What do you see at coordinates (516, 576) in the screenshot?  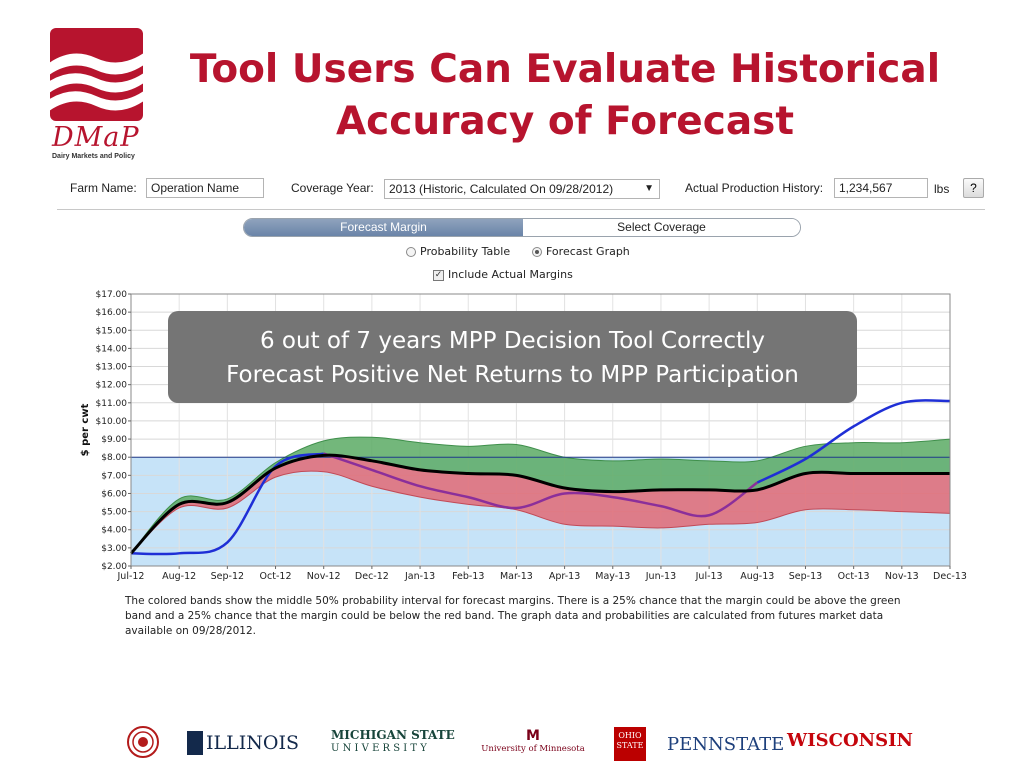 I see `x-tick-label: Mar-13` at bounding box center [516, 576].